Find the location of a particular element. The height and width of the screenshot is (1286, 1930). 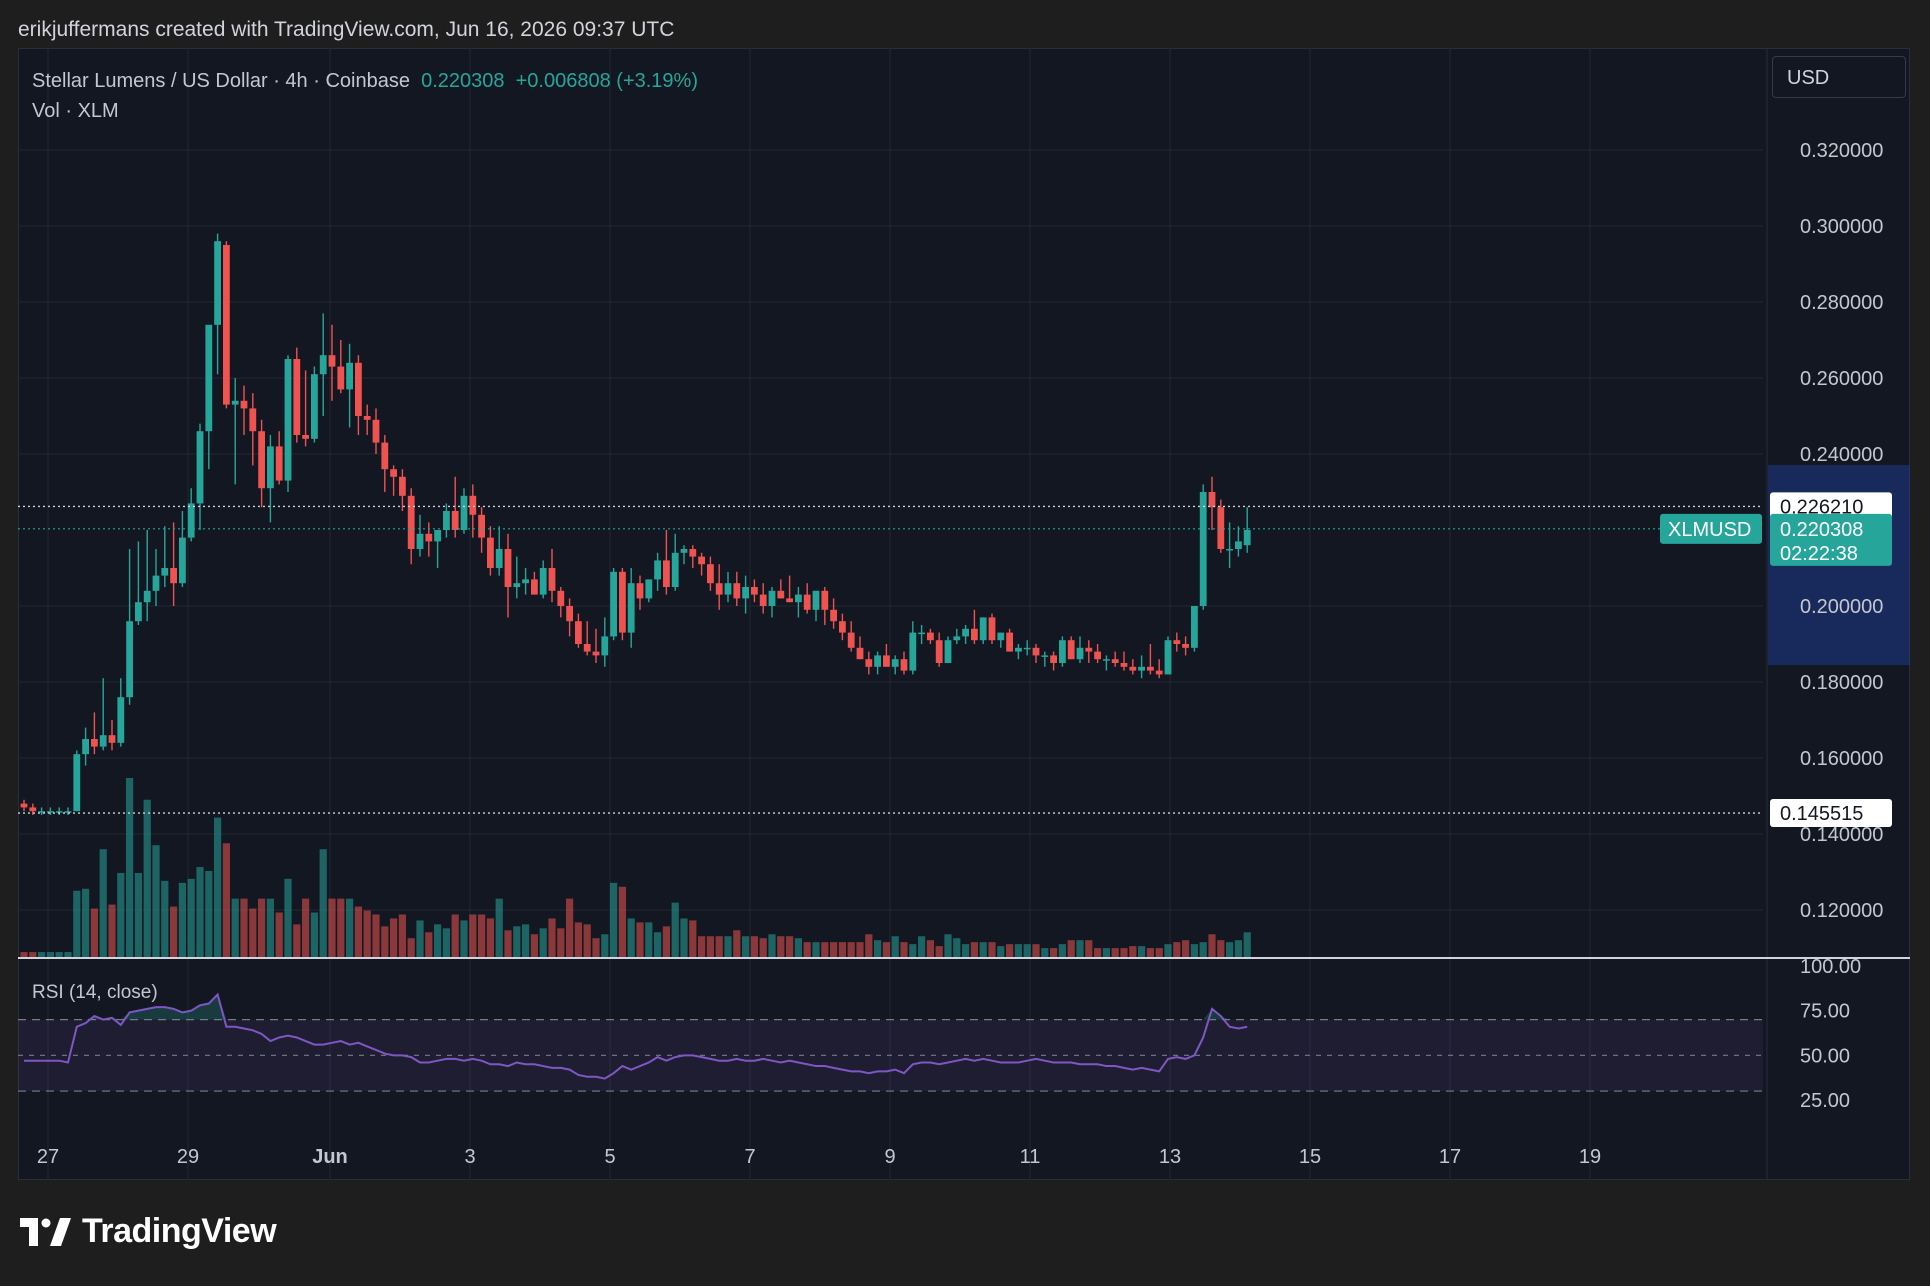

price-tick-label: 0.200000 is located at coordinates (1841, 607).